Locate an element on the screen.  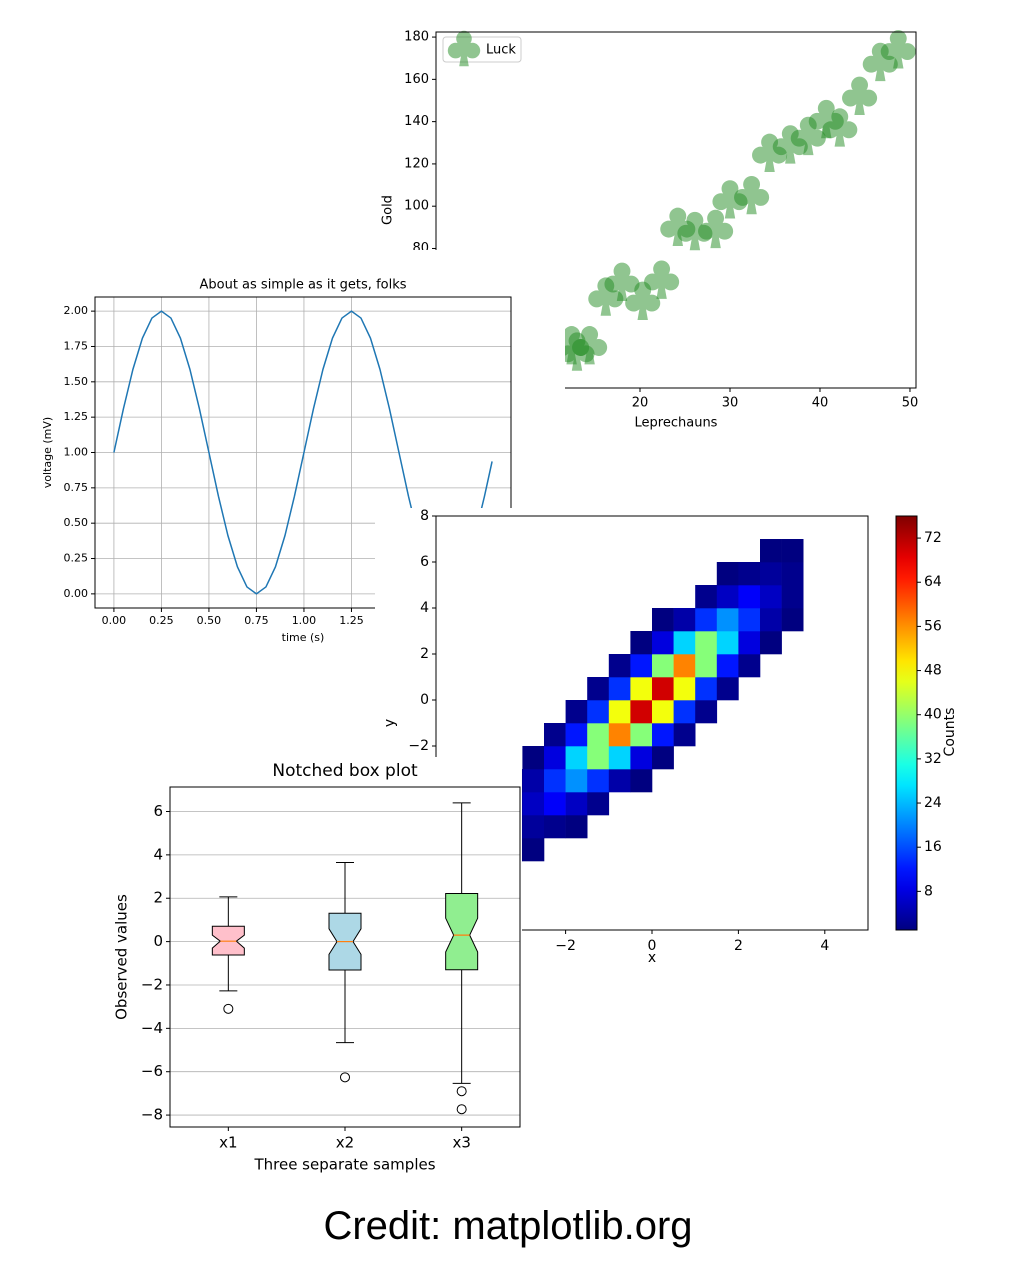
colorbar-tick-label: 16 is located at coordinates (933, 847).